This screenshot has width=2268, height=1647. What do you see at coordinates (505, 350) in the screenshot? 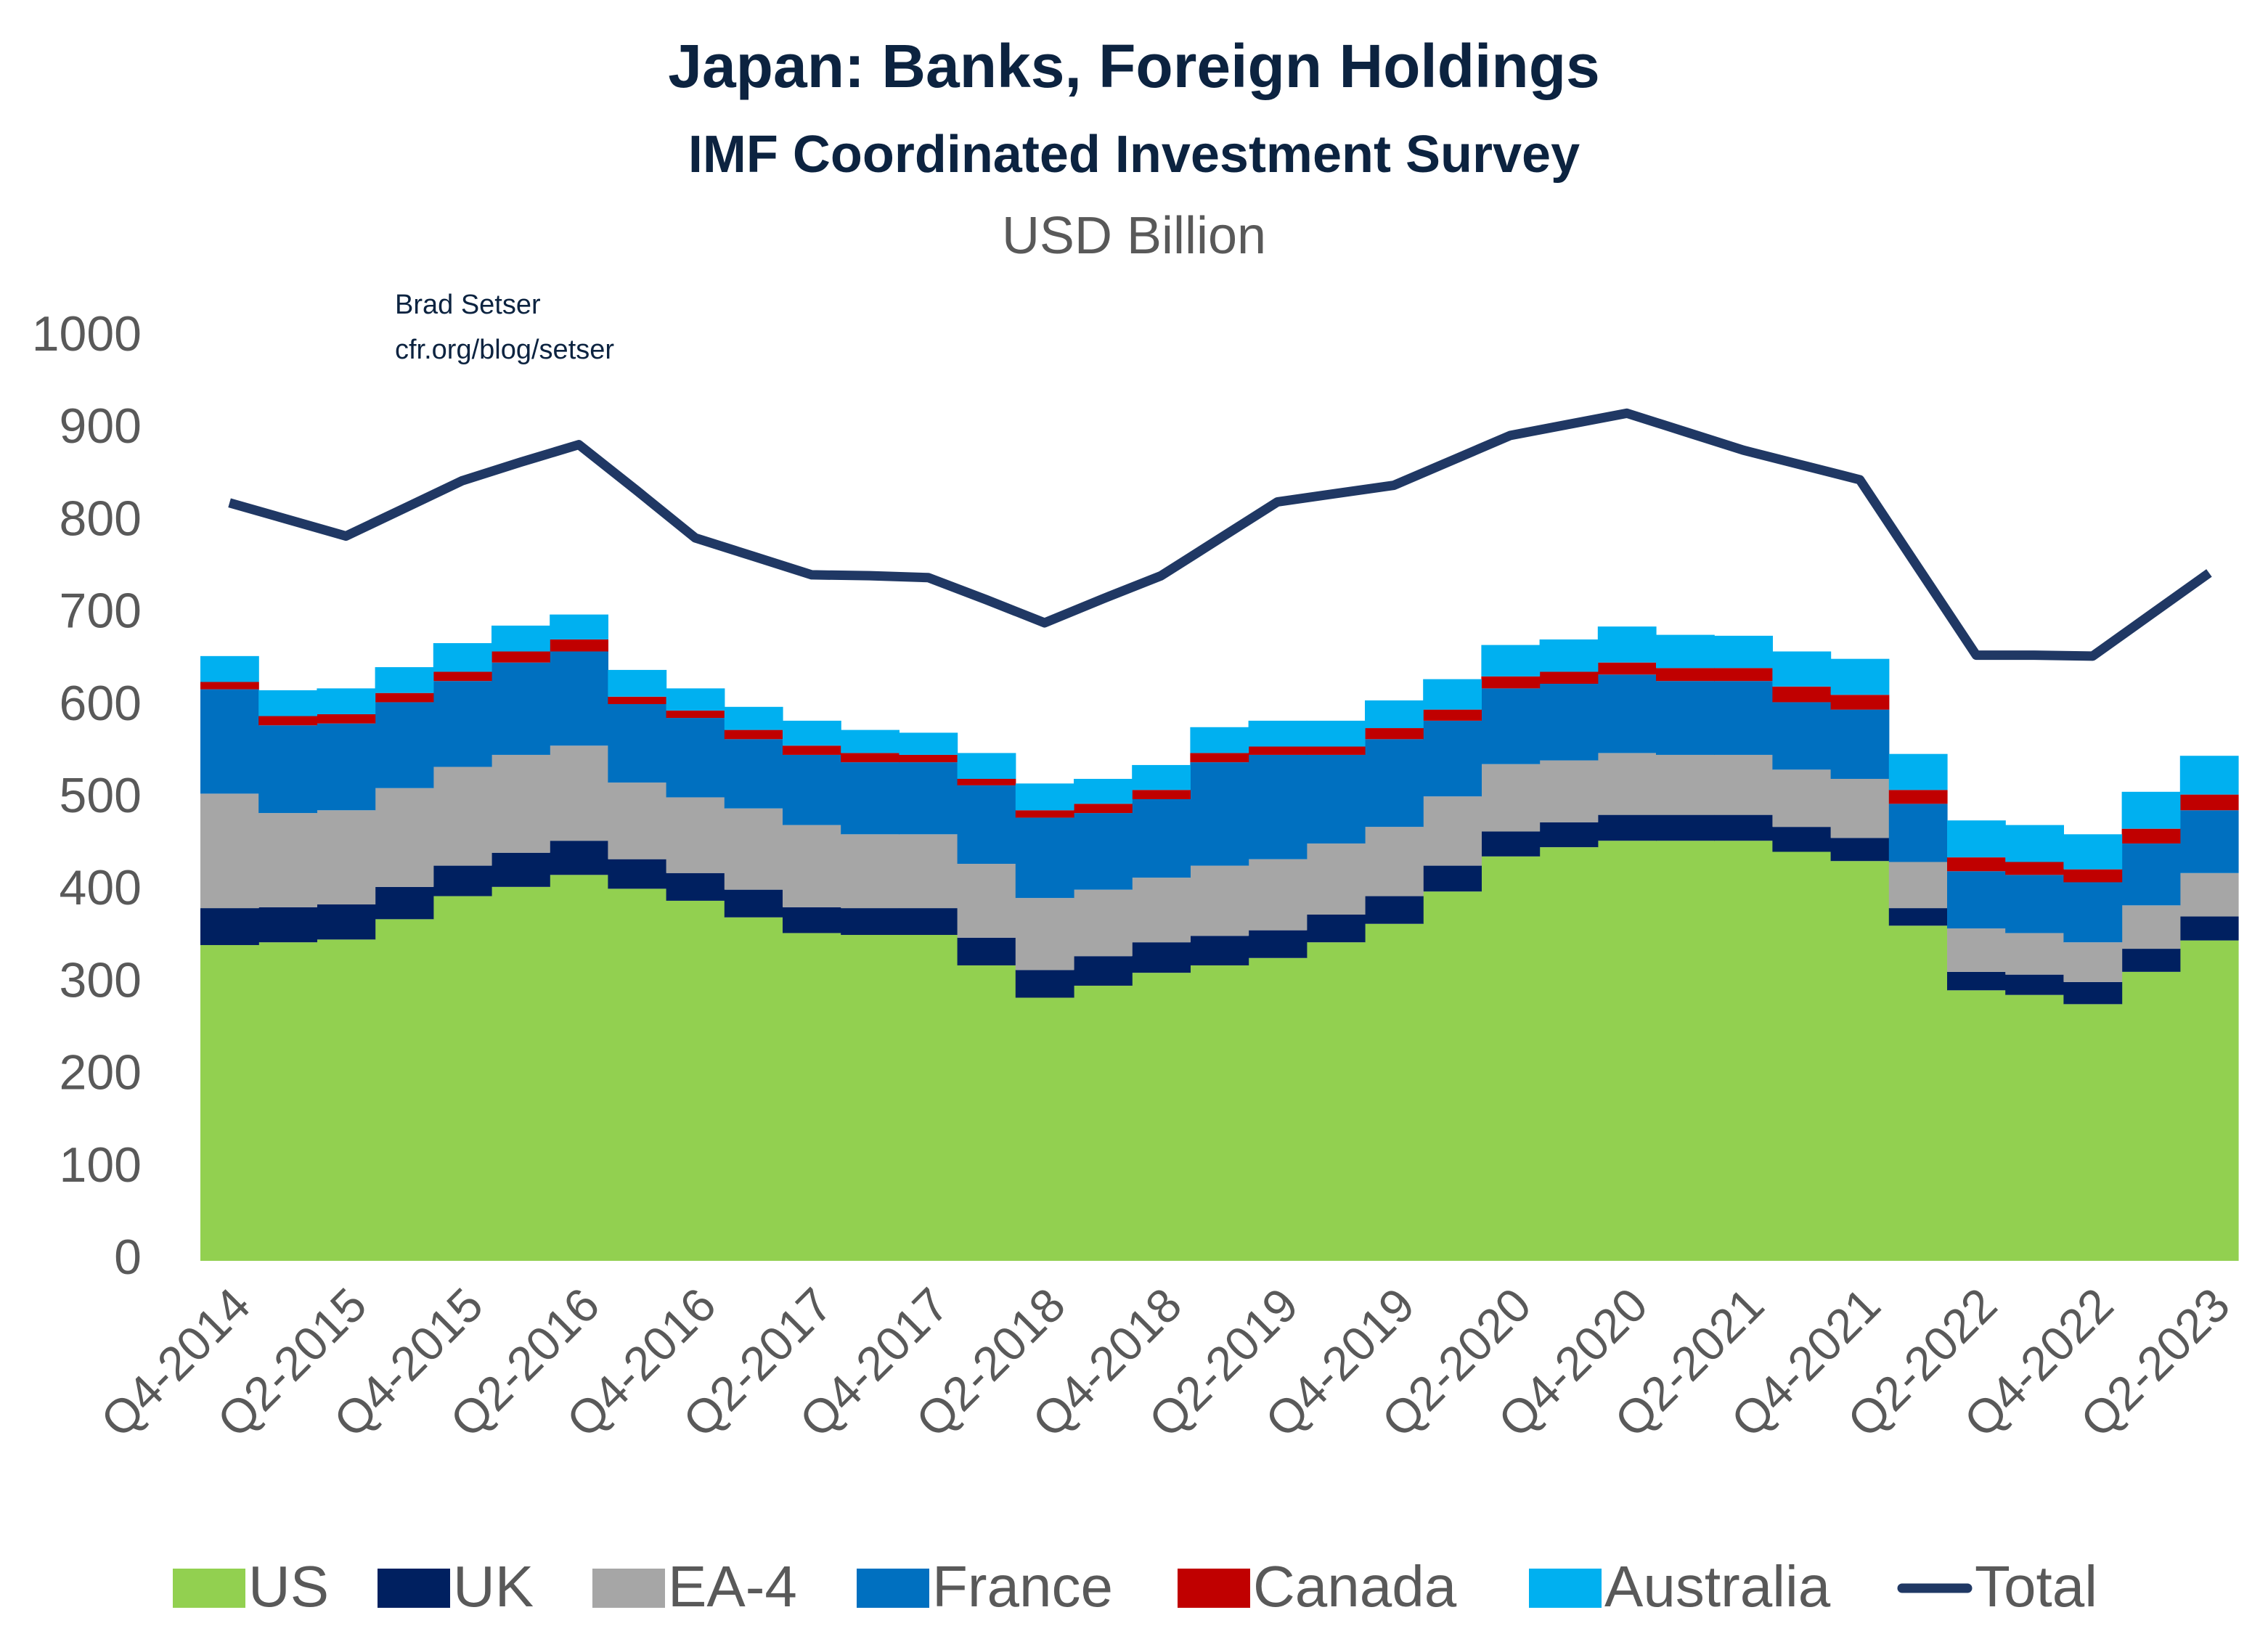
I see `annotation: cfr.org/blog/setser` at bounding box center [505, 350].